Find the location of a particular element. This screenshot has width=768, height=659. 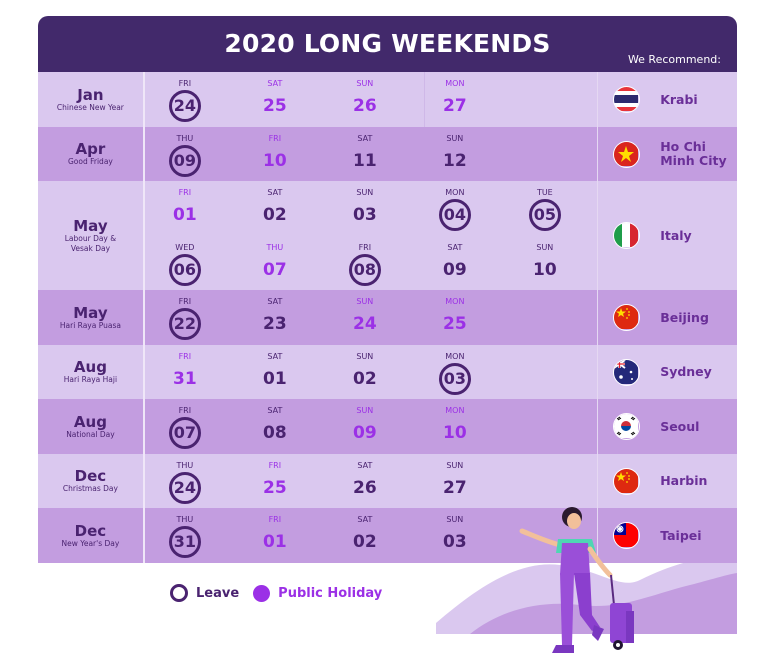

month-cell: Aug National Day is located at coordinates (91, 426).